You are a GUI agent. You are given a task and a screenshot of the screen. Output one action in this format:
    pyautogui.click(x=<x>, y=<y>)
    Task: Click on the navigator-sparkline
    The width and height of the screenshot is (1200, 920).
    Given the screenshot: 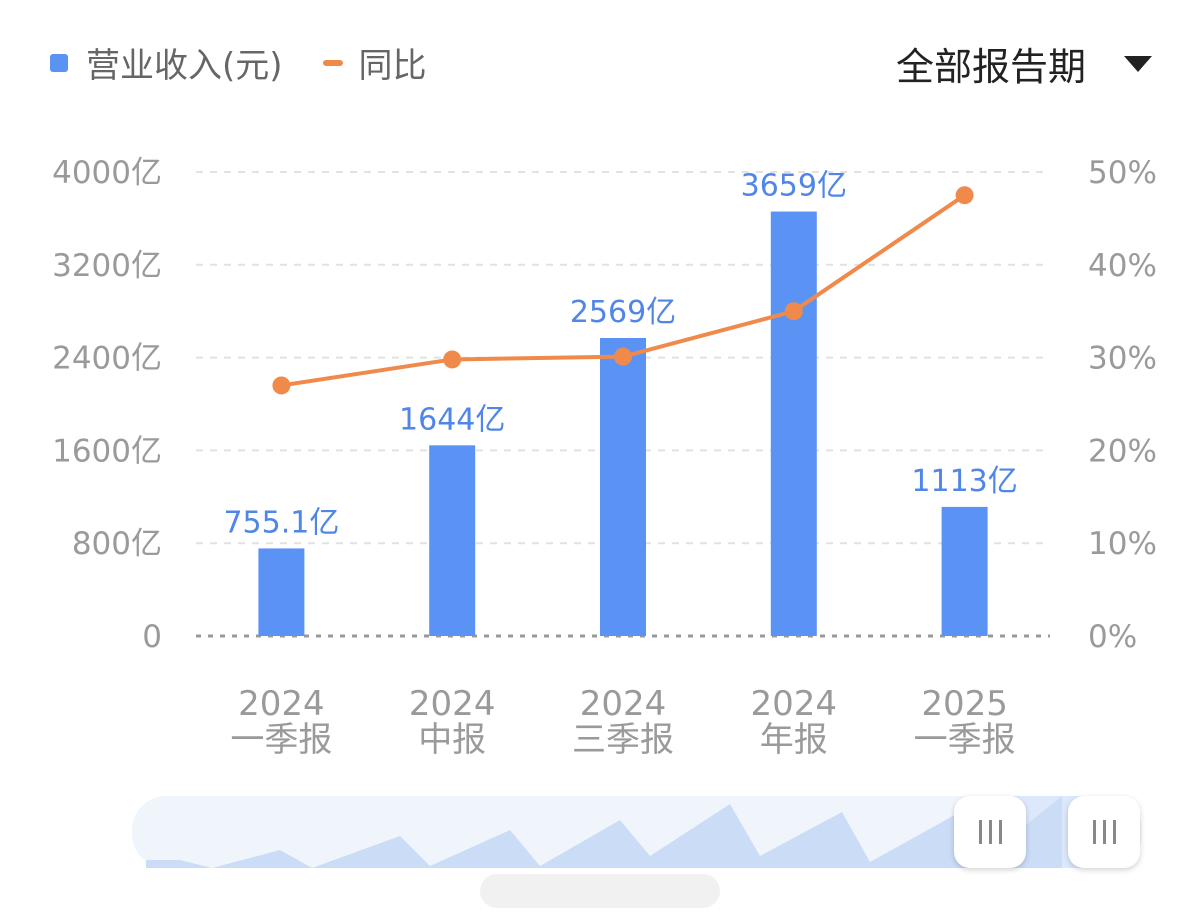 What is the action you would take?
    pyautogui.click(x=604, y=832)
    